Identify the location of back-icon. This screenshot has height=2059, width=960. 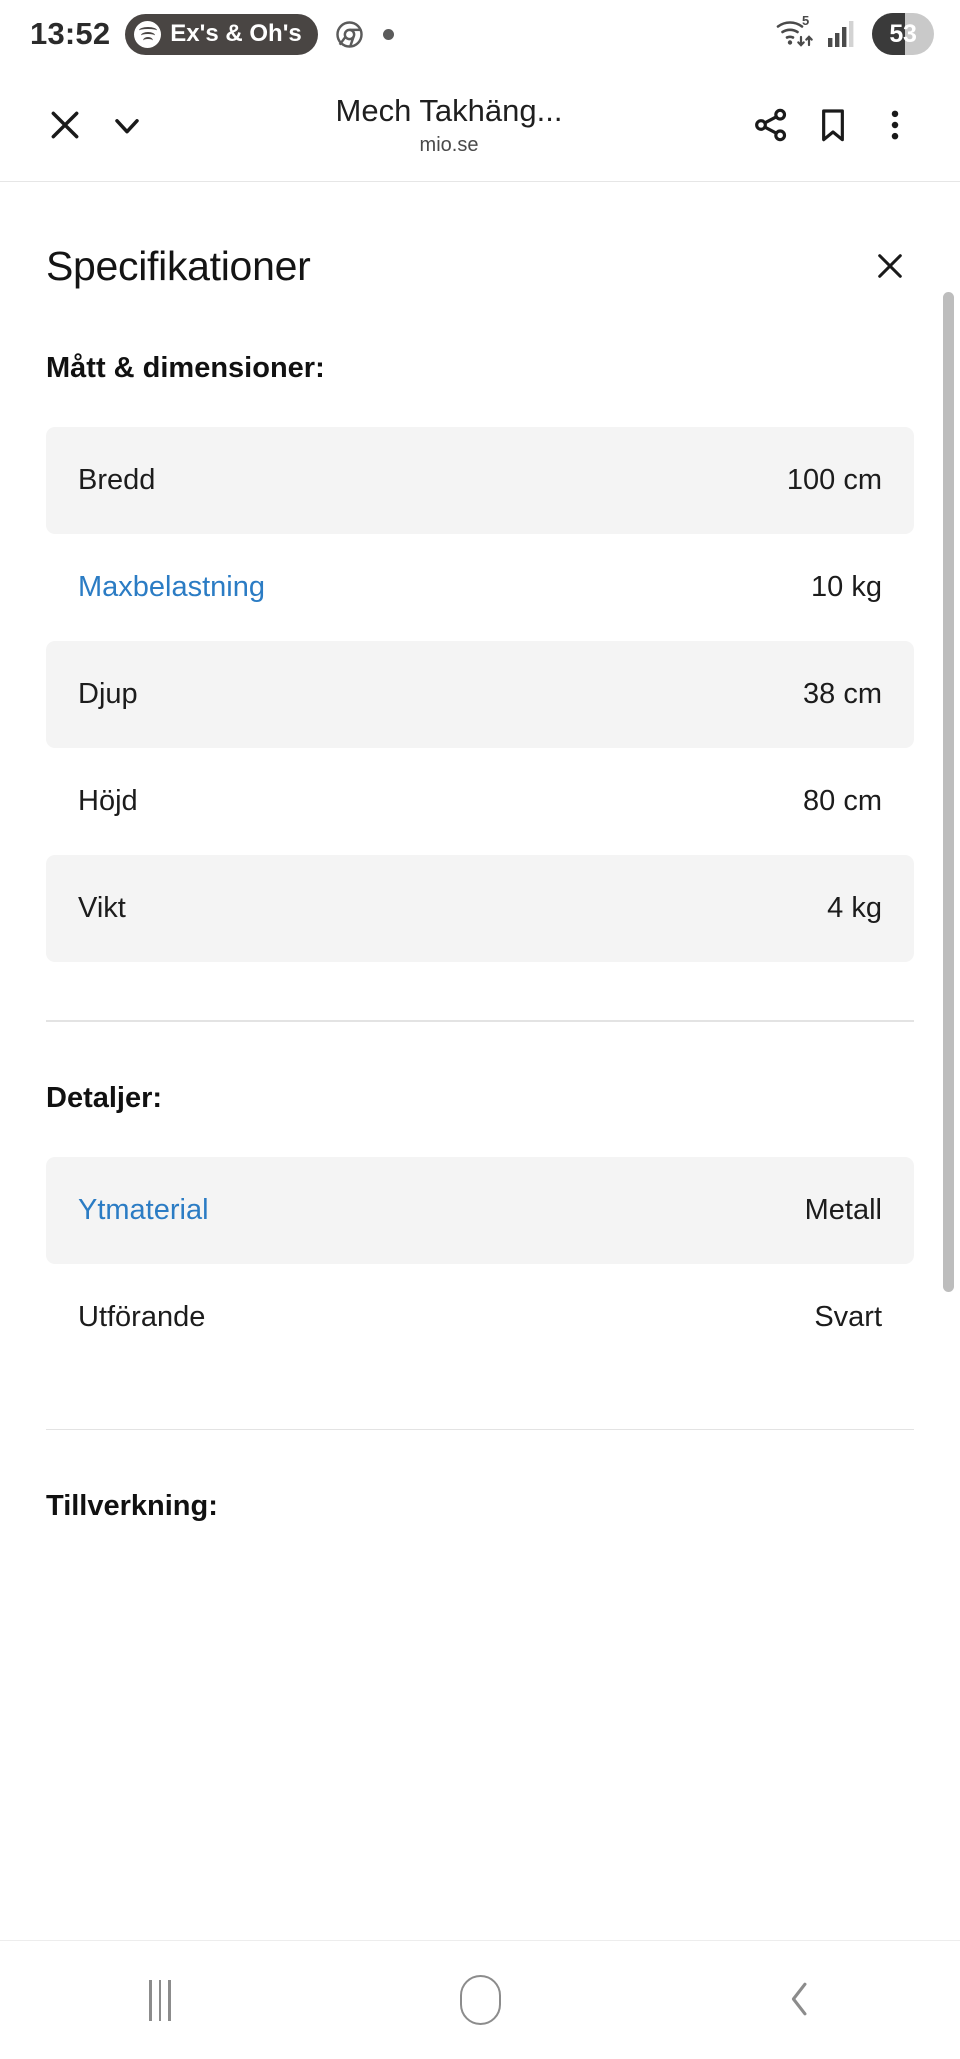
(800, 2000).